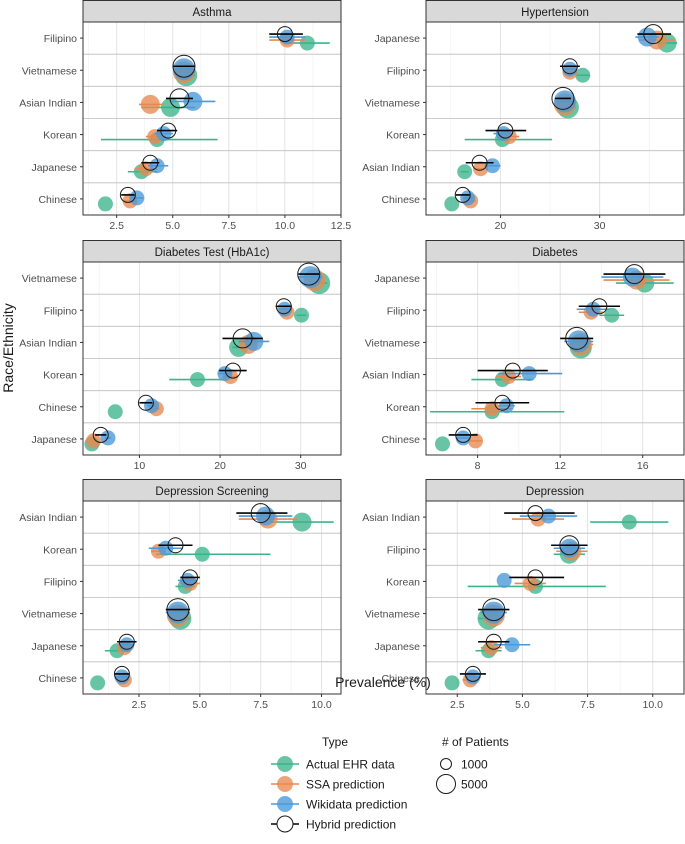 This screenshot has width=685, height=844. Describe the element at coordinates (212, 253) in the screenshot. I see `panel-title: Diabetes Test (HbA1c)` at that location.